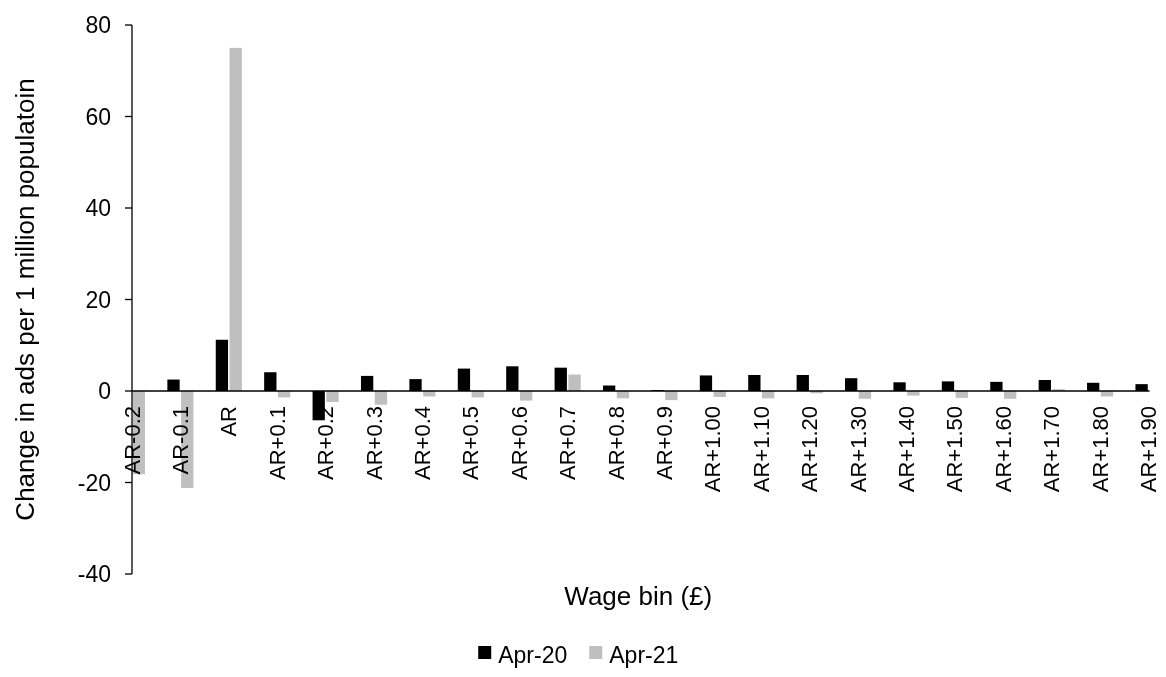 This screenshot has width=1166, height=677. What do you see at coordinates (761, 449) in the screenshot?
I see `x-tick-label: AR+1.10` at bounding box center [761, 449].